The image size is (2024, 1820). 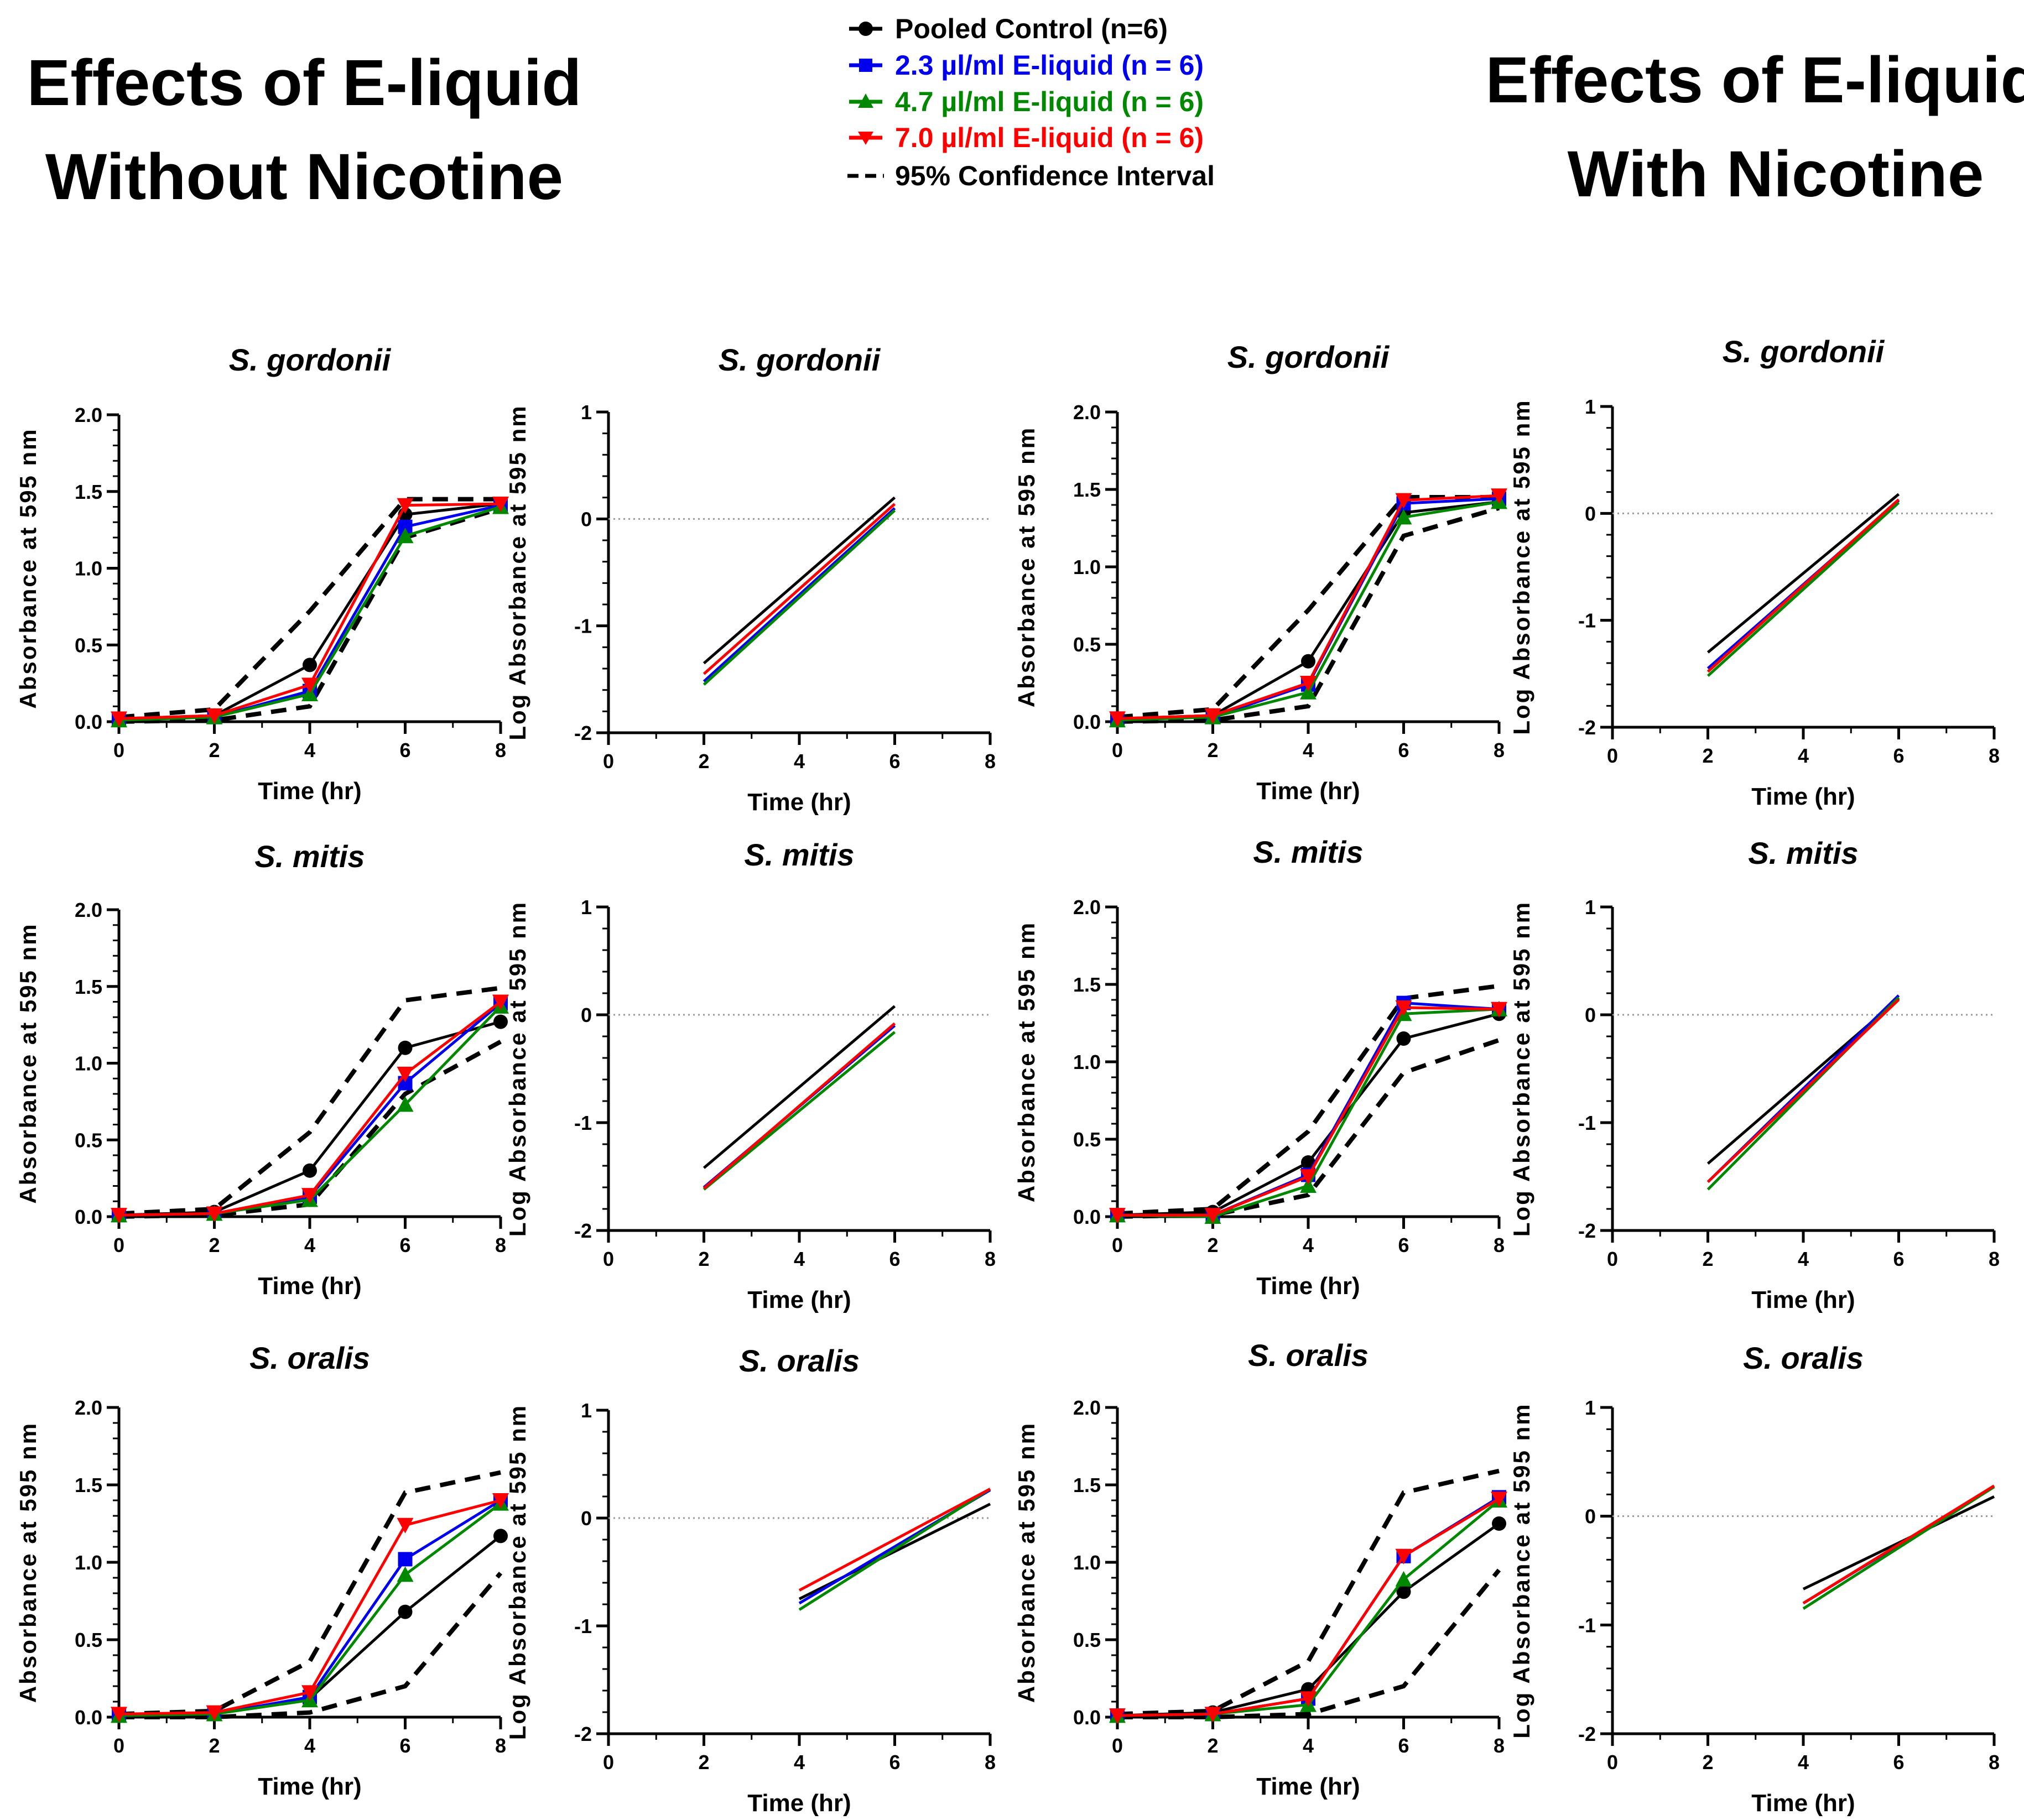 I want to click on legend-entry-ci: 95% Confidence Interval, so click(x=1031, y=175).